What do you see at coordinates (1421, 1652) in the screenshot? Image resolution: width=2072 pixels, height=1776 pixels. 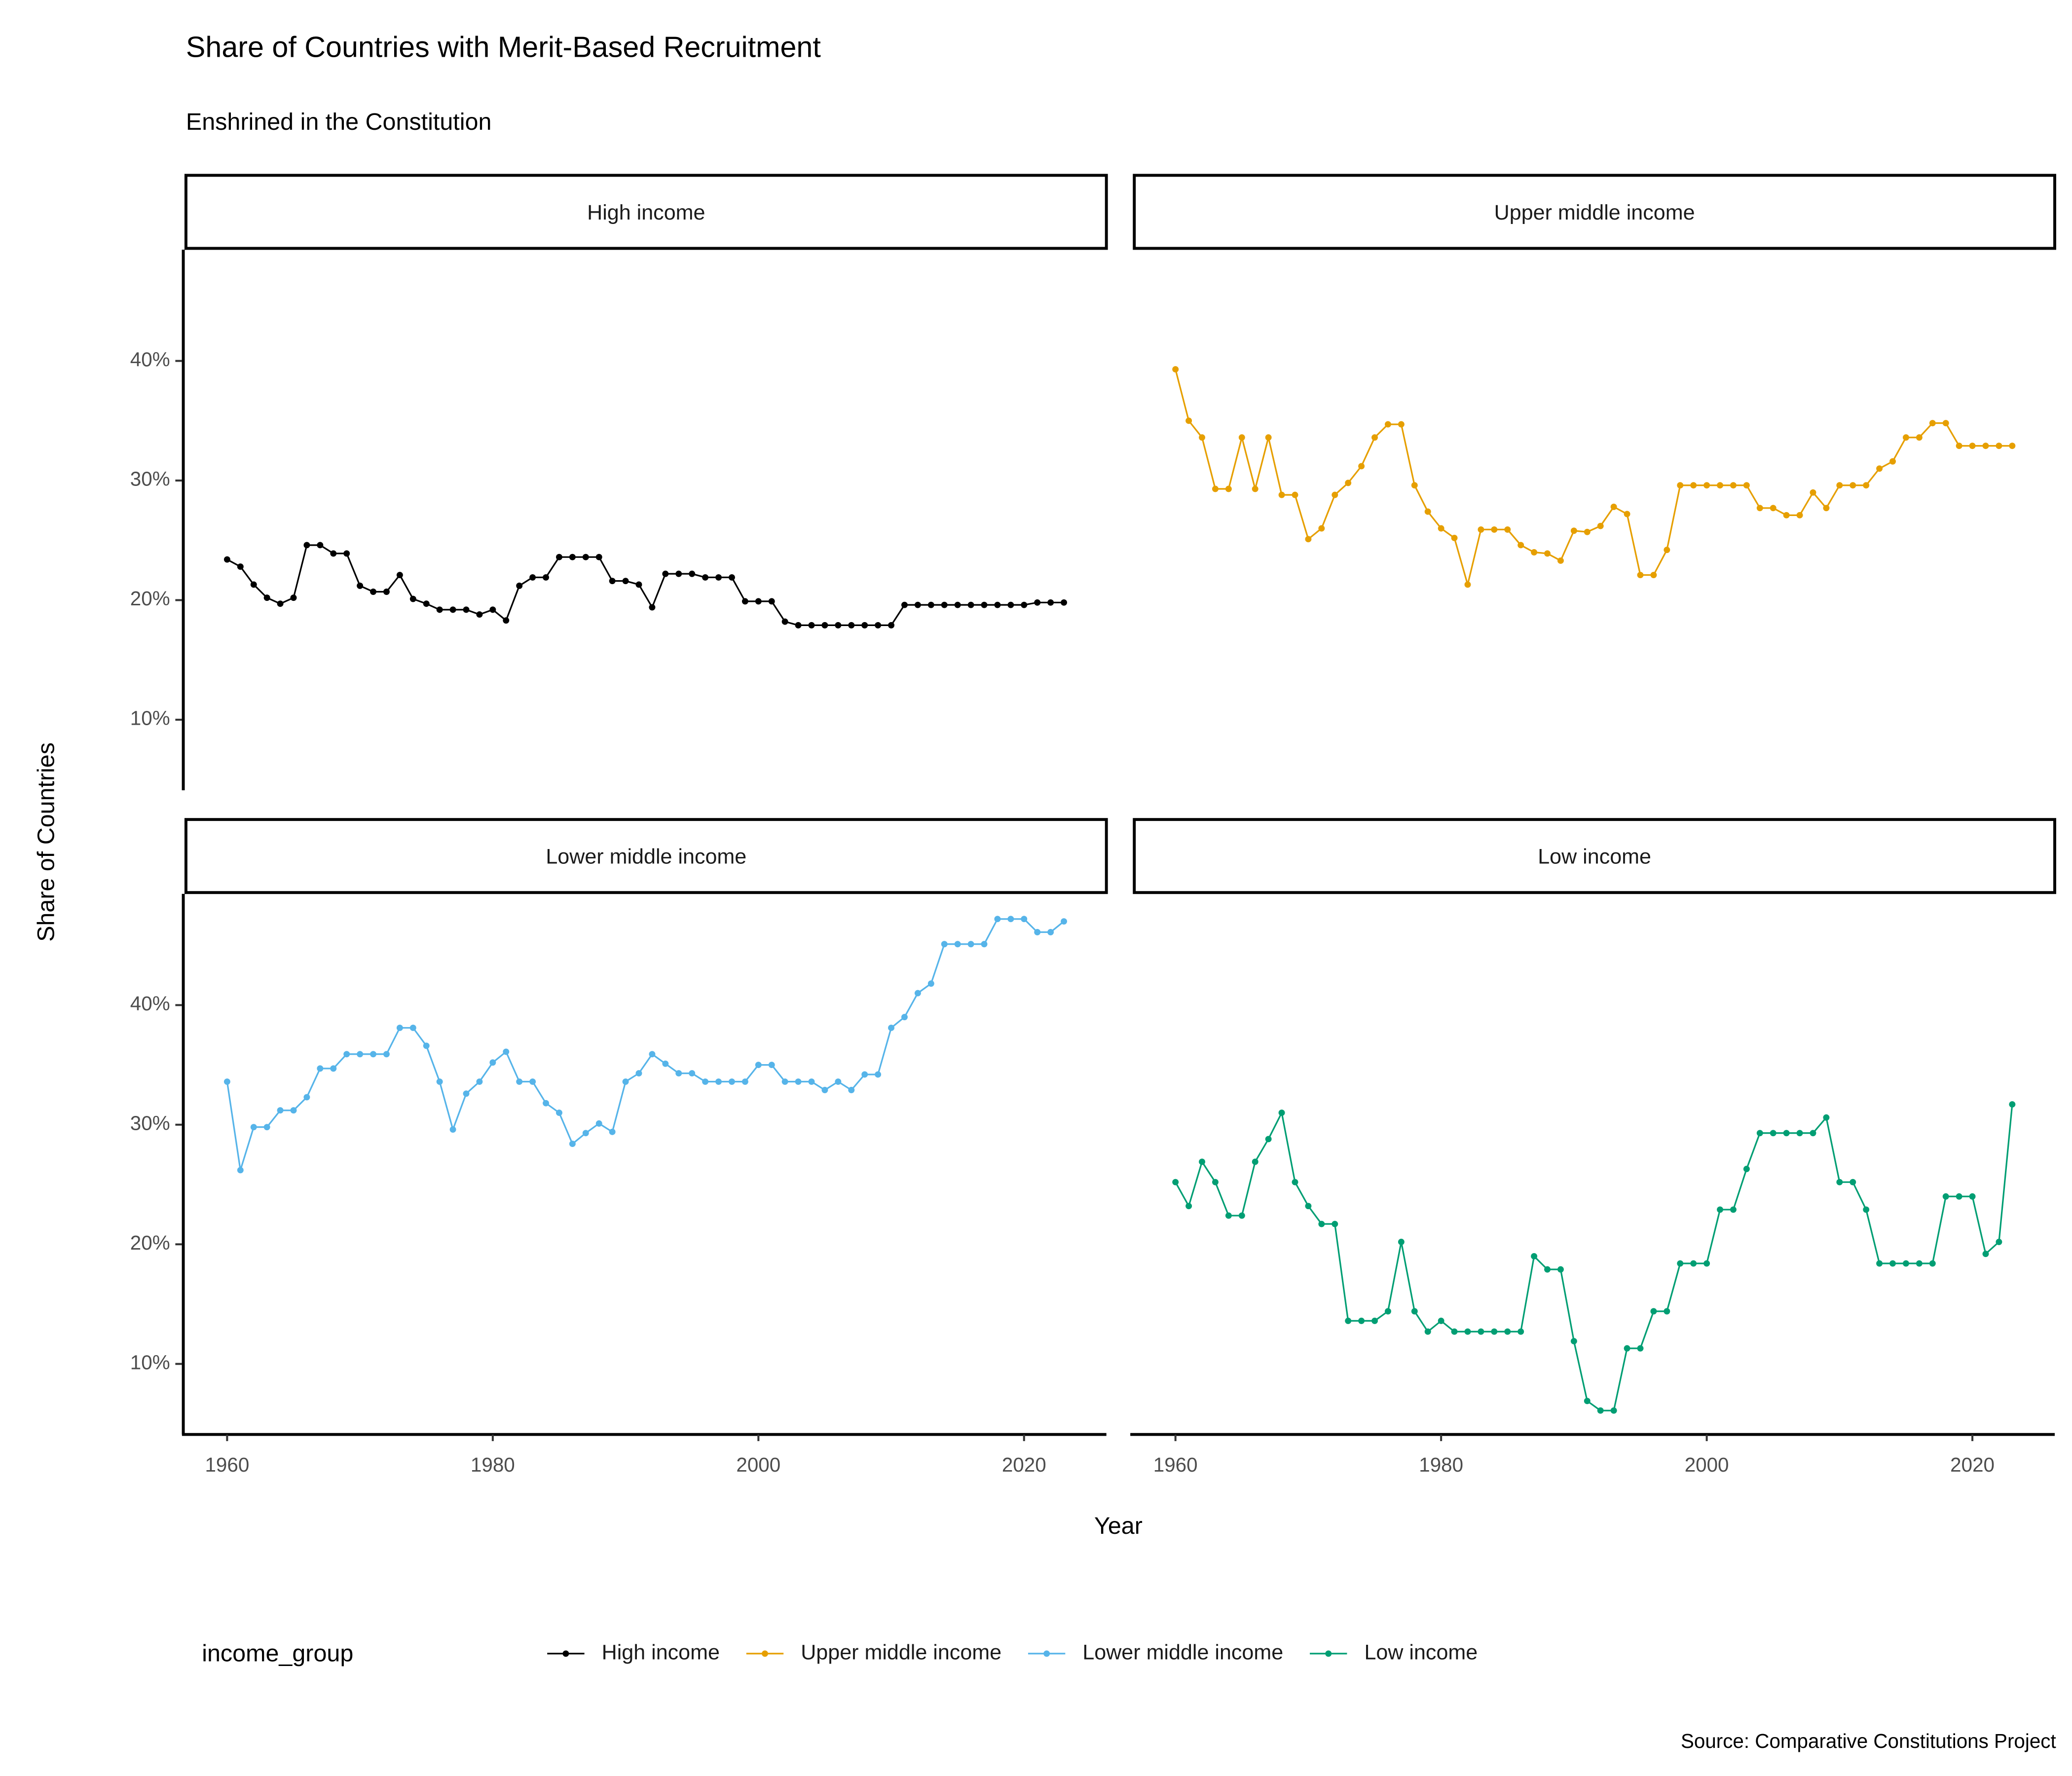 I see `legend-label: Low income` at bounding box center [1421, 1652].